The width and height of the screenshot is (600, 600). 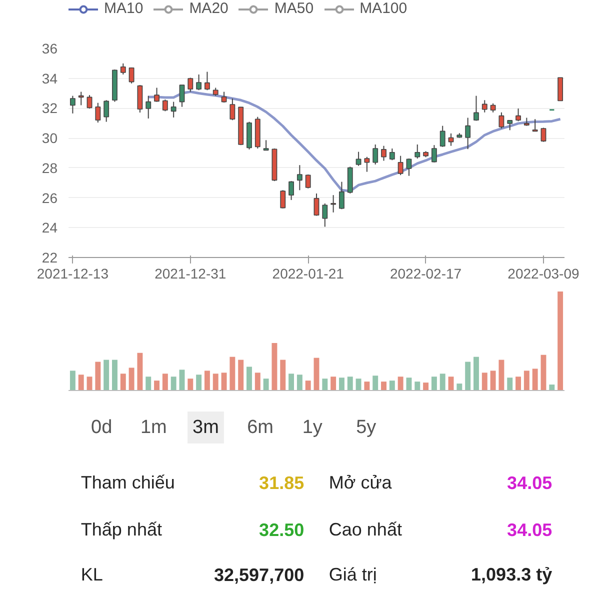 What do you see at coordinates (124, 8) in the screenshot?
I see `legend-label: MA10` at bounding box center [124, 8].